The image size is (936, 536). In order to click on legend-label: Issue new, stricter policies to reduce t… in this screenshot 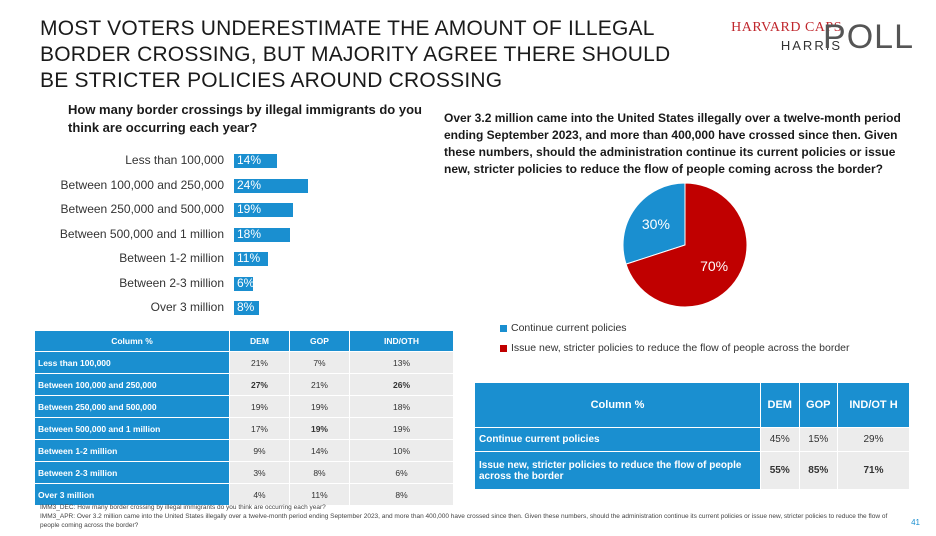, I will do `click(680, 348)`.